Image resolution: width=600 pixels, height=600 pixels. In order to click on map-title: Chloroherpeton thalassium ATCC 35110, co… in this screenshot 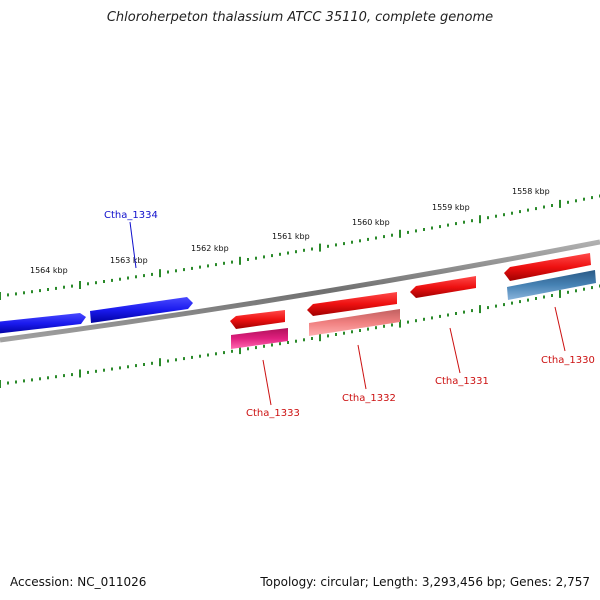, I will do `click(300, 17)`.